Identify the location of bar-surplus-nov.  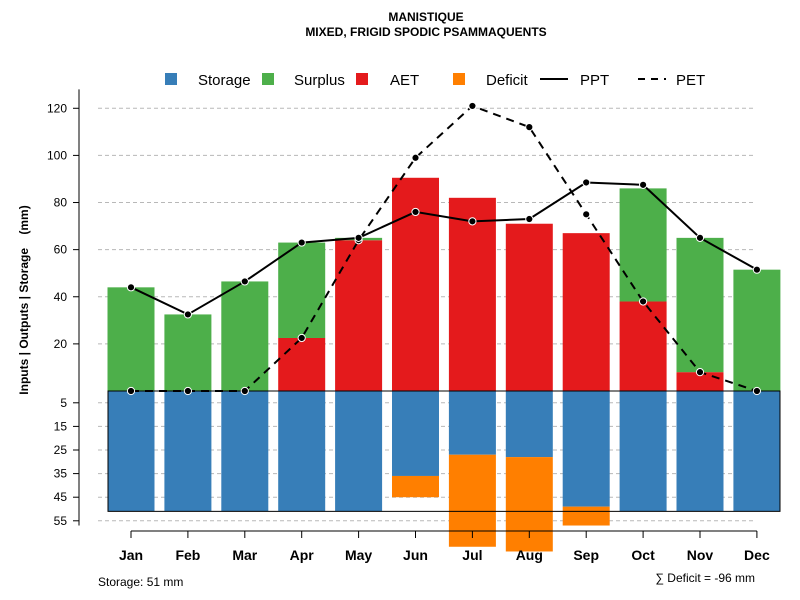
(700, 305).